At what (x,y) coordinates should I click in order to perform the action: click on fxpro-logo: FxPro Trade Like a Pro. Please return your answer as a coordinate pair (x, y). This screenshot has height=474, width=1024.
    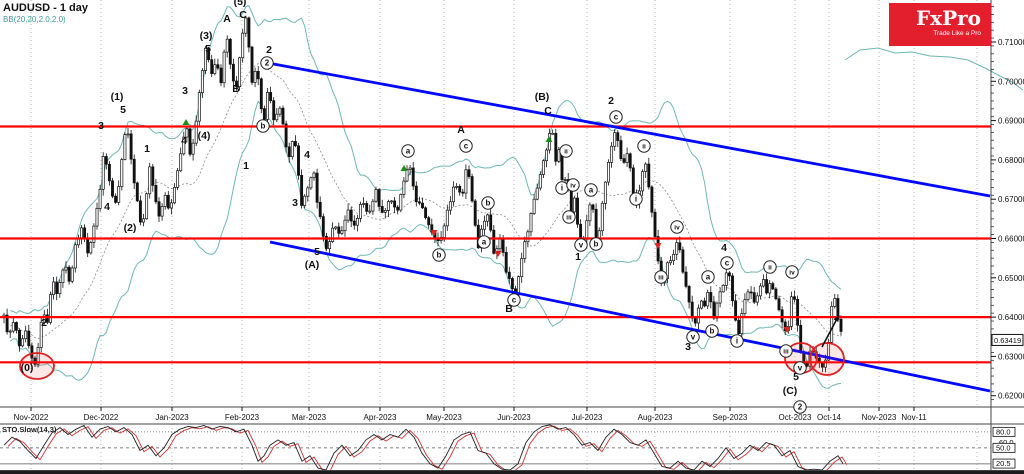
    Looking at the image, I should click on (940, 24).